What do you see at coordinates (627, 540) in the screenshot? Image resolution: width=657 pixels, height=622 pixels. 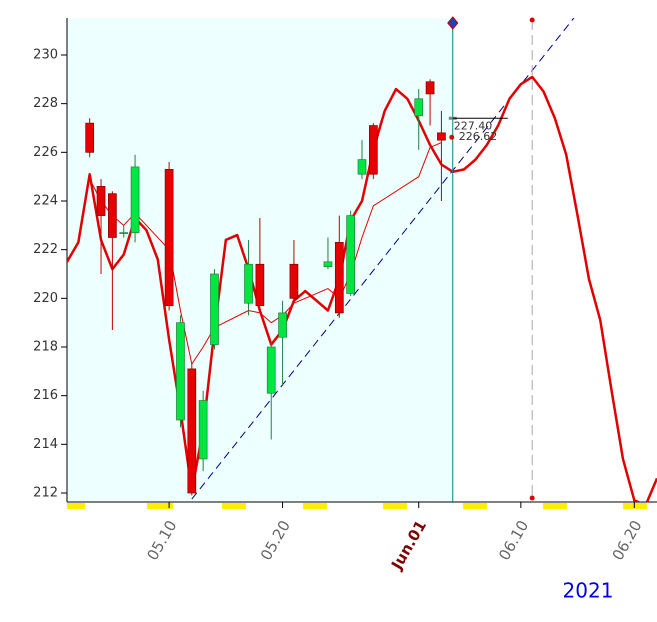 I see `x-tick-label: 06.20` at bounding box center [627, 540].